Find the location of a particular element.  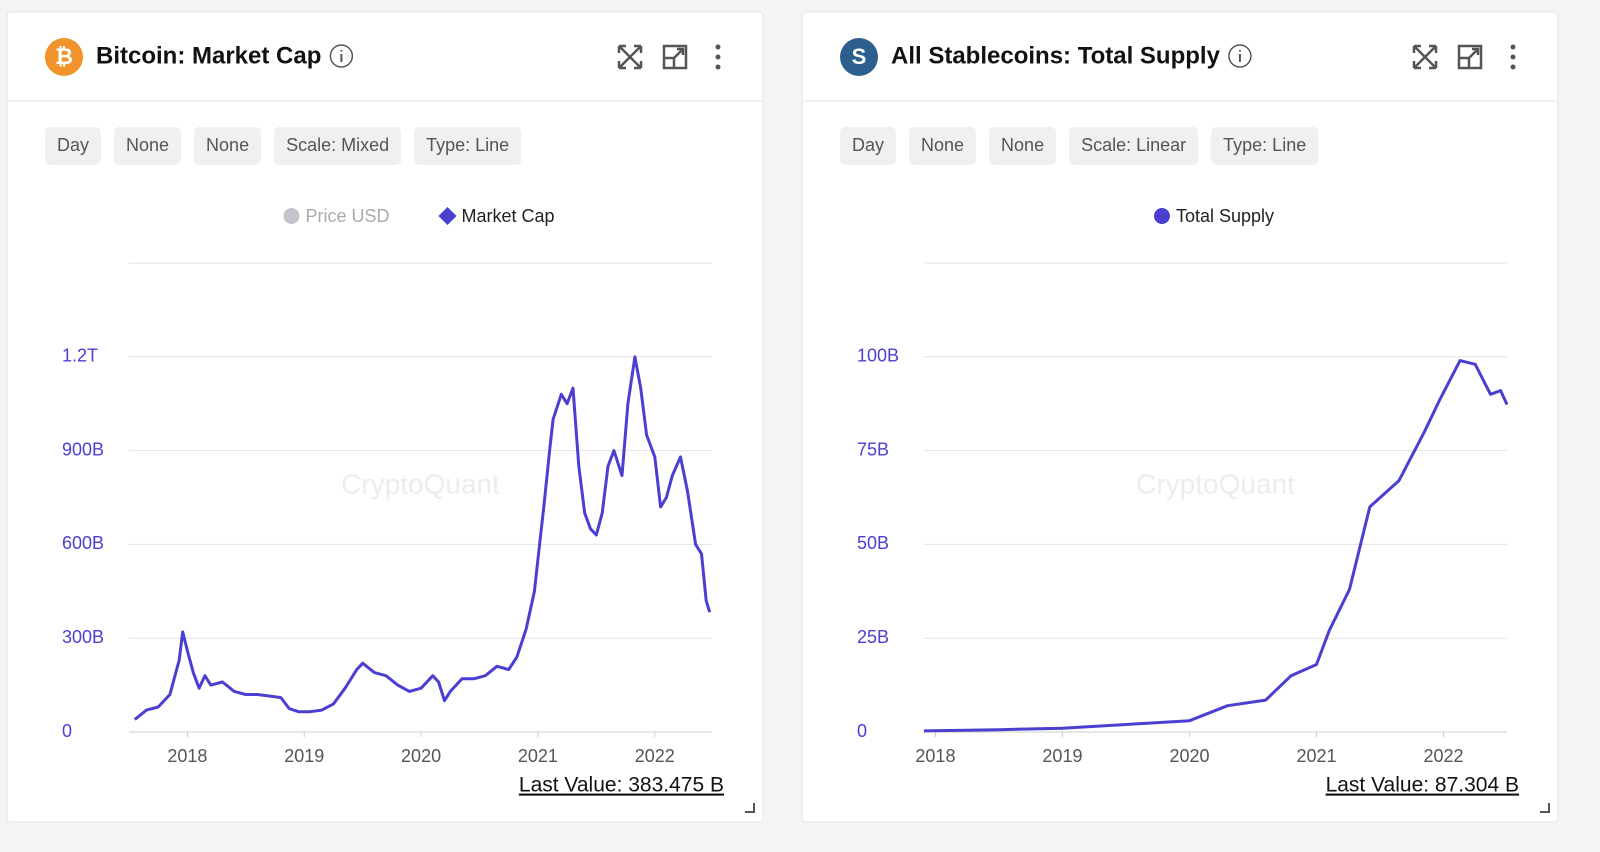

chart-title: All Stablecoins: Total Supply is located at coordinates (1056, 55).